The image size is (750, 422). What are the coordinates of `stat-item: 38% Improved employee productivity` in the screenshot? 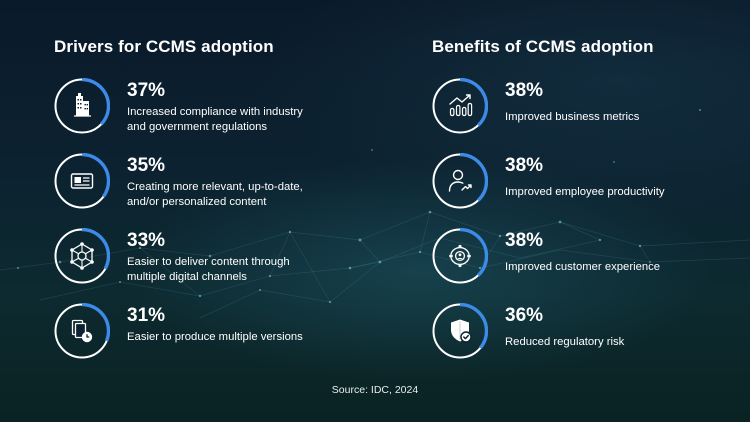 It's located at (582, 181).